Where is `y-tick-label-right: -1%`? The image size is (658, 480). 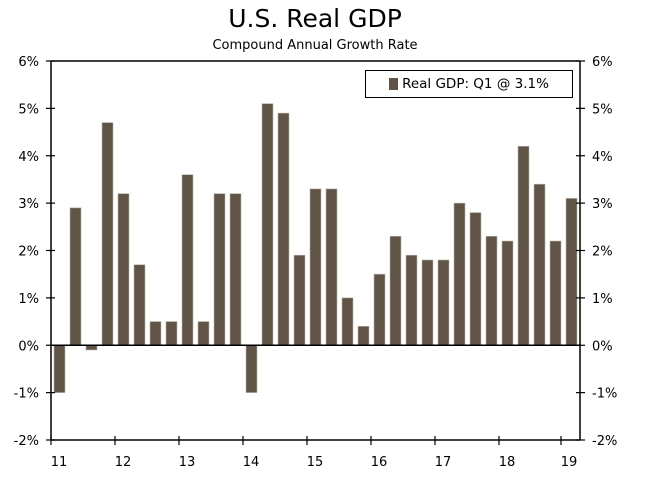 y-tick-label-right: -1% is located at coordinates (604, 394).